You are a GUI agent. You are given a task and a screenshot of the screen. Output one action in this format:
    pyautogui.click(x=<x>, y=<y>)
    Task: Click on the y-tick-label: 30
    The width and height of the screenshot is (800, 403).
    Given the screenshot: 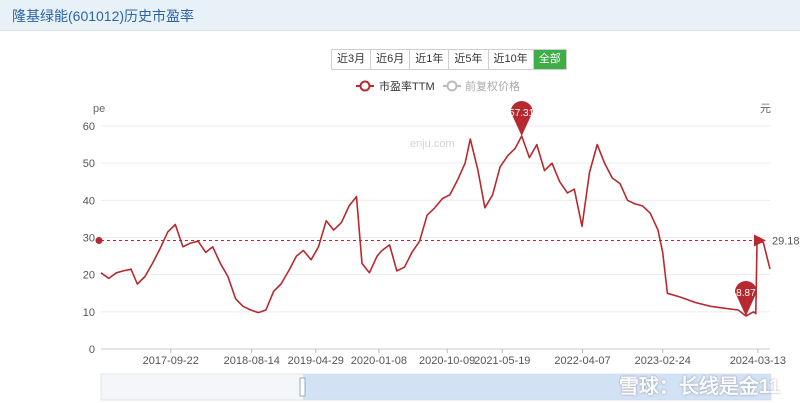 What is the action you would take?
    pyautogui.click(x=89, y=239)
    